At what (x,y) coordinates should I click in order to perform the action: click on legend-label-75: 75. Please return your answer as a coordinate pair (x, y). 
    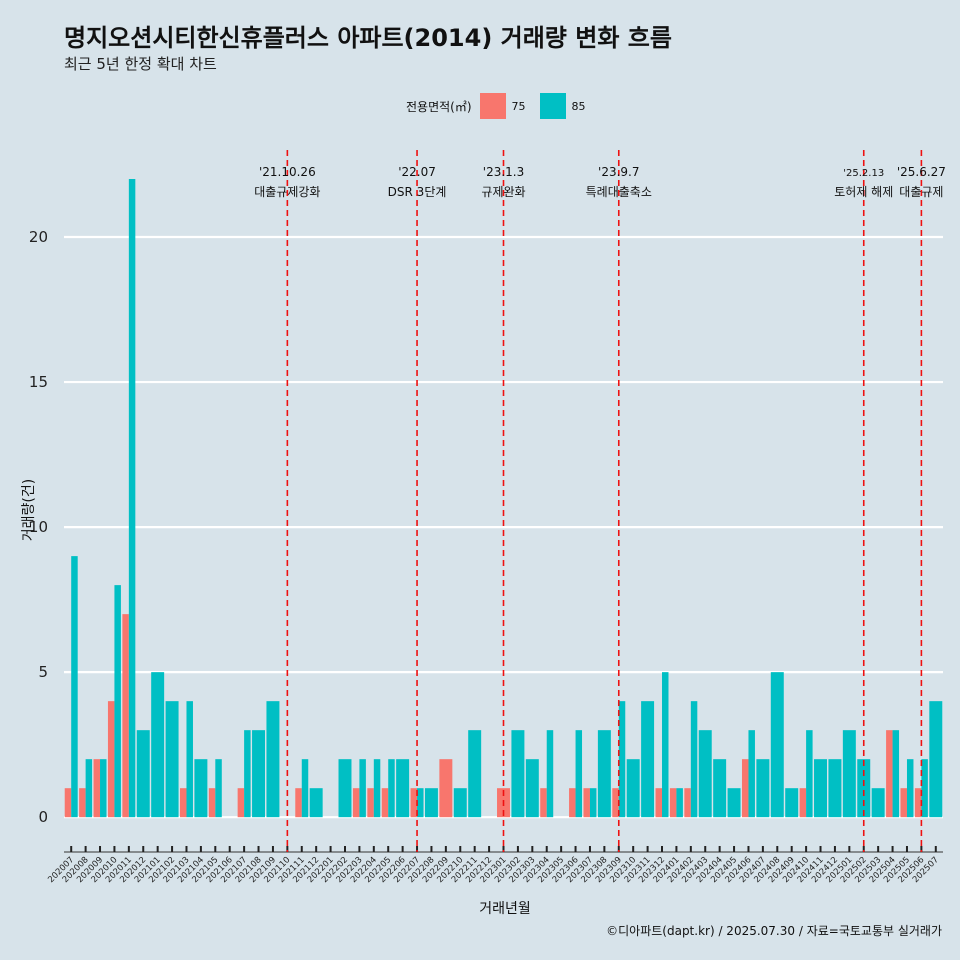
    Looking at the image, I should click on (518, 106).